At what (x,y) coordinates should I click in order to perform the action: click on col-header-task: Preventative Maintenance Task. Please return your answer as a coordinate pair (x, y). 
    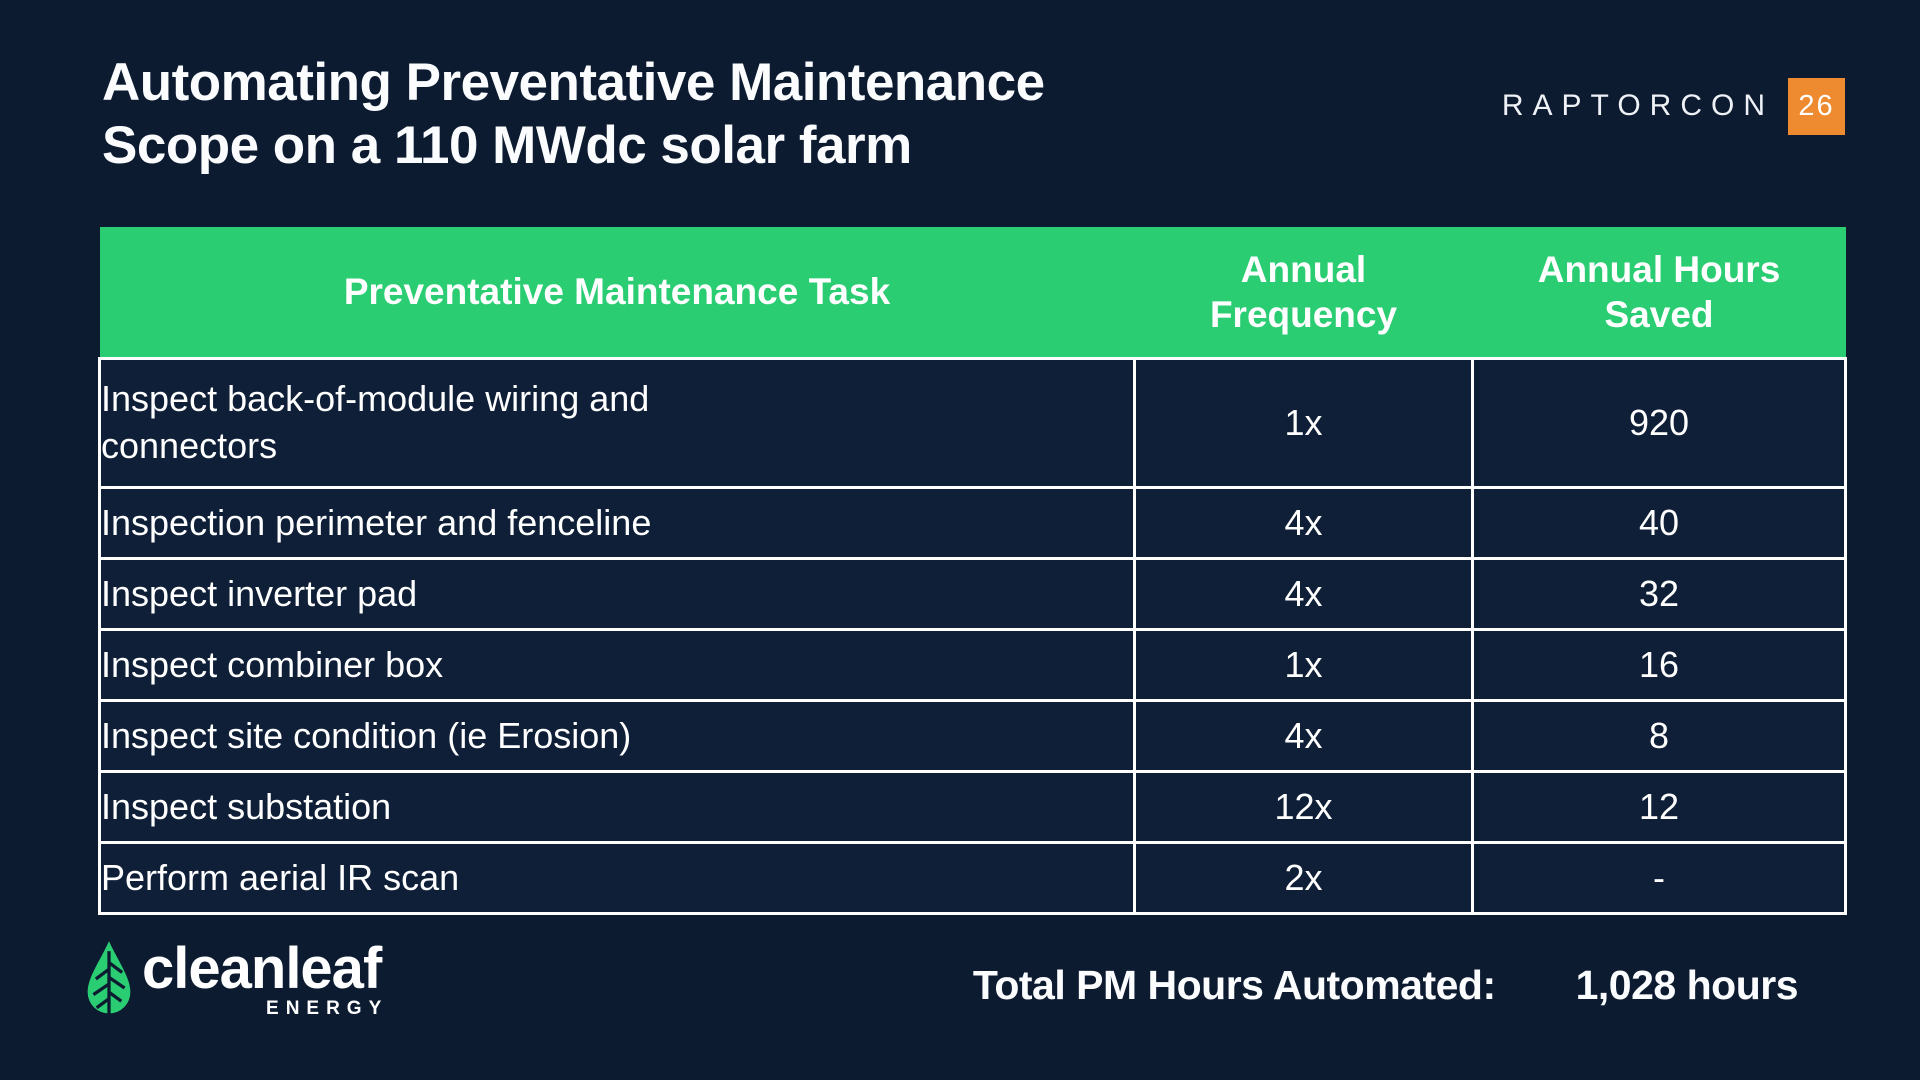
    Looking at the image, I should click on (617, 293).